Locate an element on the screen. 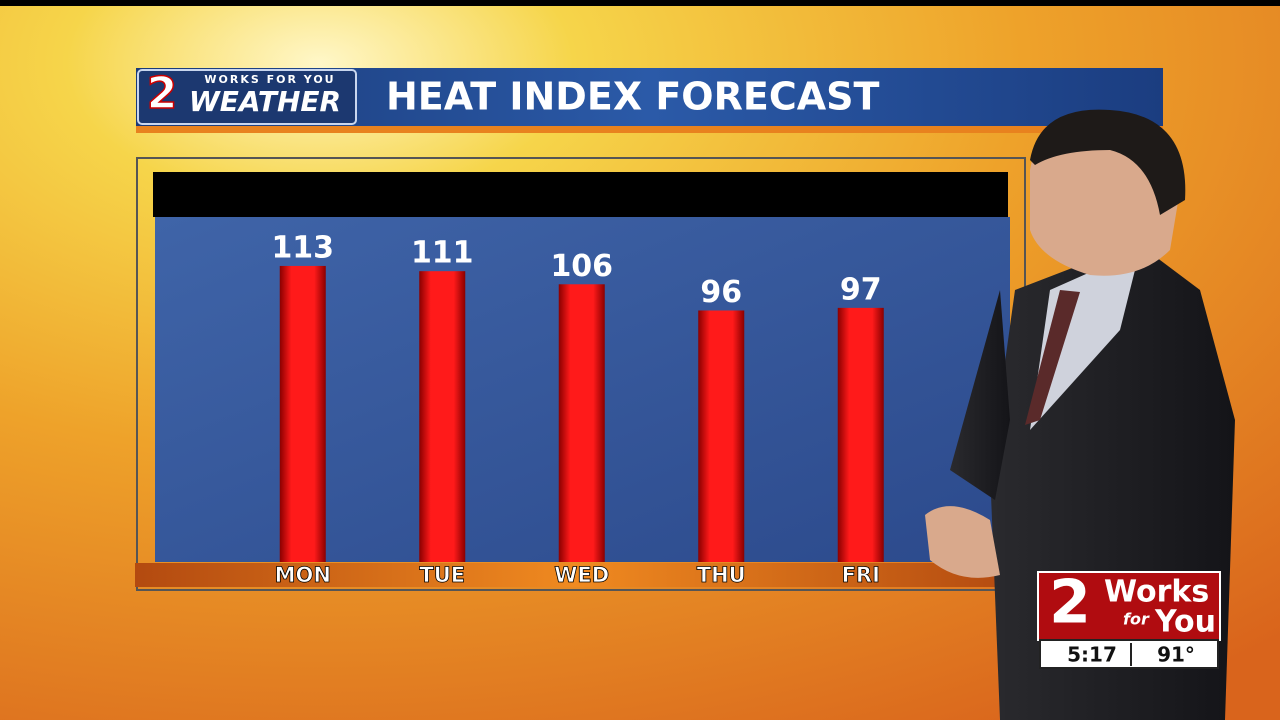 The width and height of the screenshot is (1280, 720). value-label: 96 is located at coordinates (721, 292).